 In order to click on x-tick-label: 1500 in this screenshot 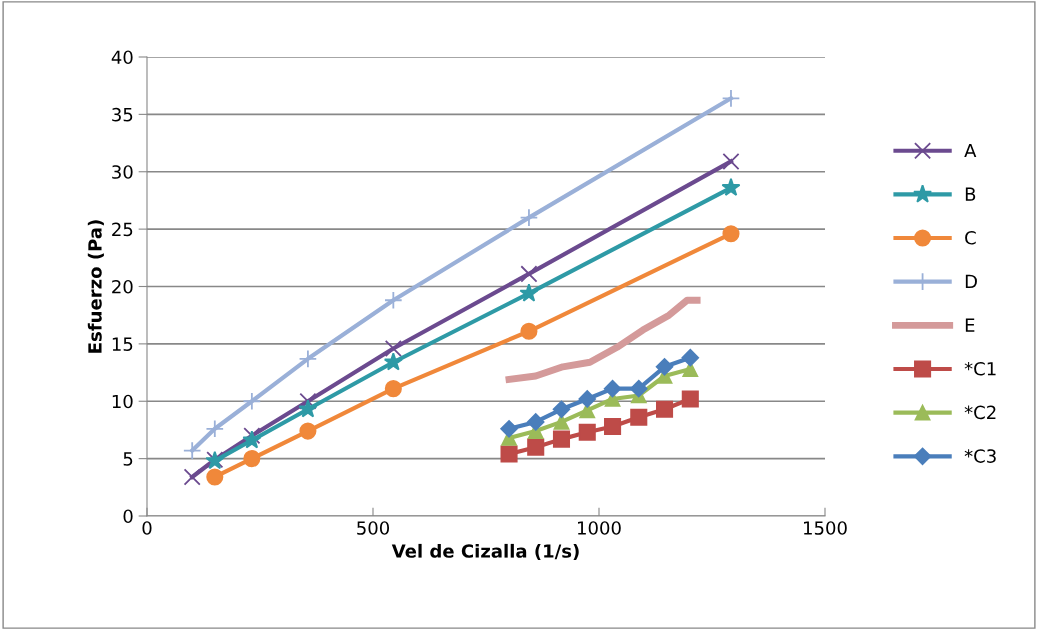, I will do `click(825, 528)`.